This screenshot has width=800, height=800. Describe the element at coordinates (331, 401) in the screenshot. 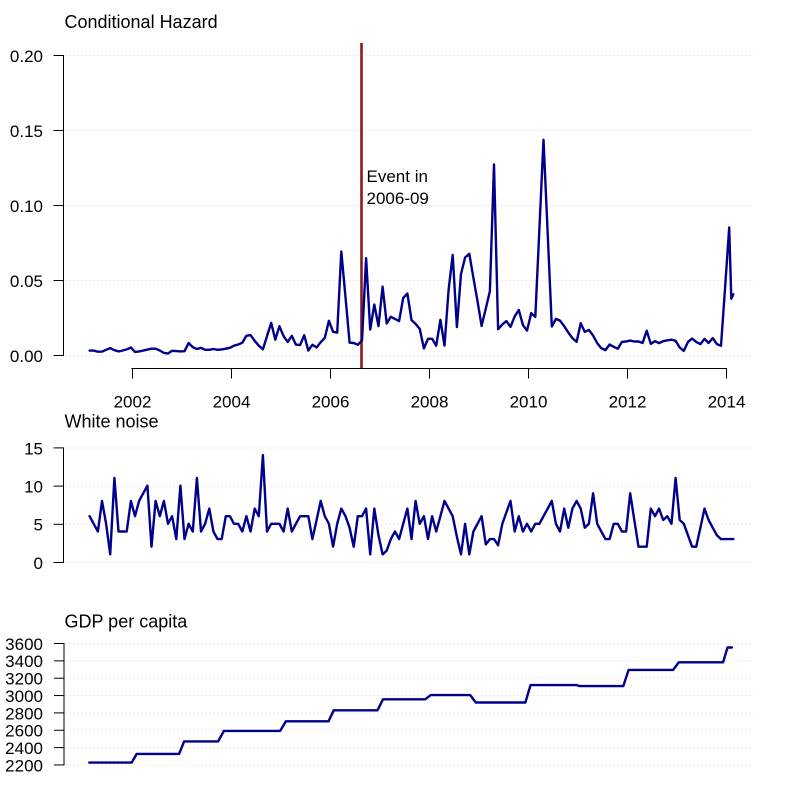

I see `svg-text: 2006` at that location.